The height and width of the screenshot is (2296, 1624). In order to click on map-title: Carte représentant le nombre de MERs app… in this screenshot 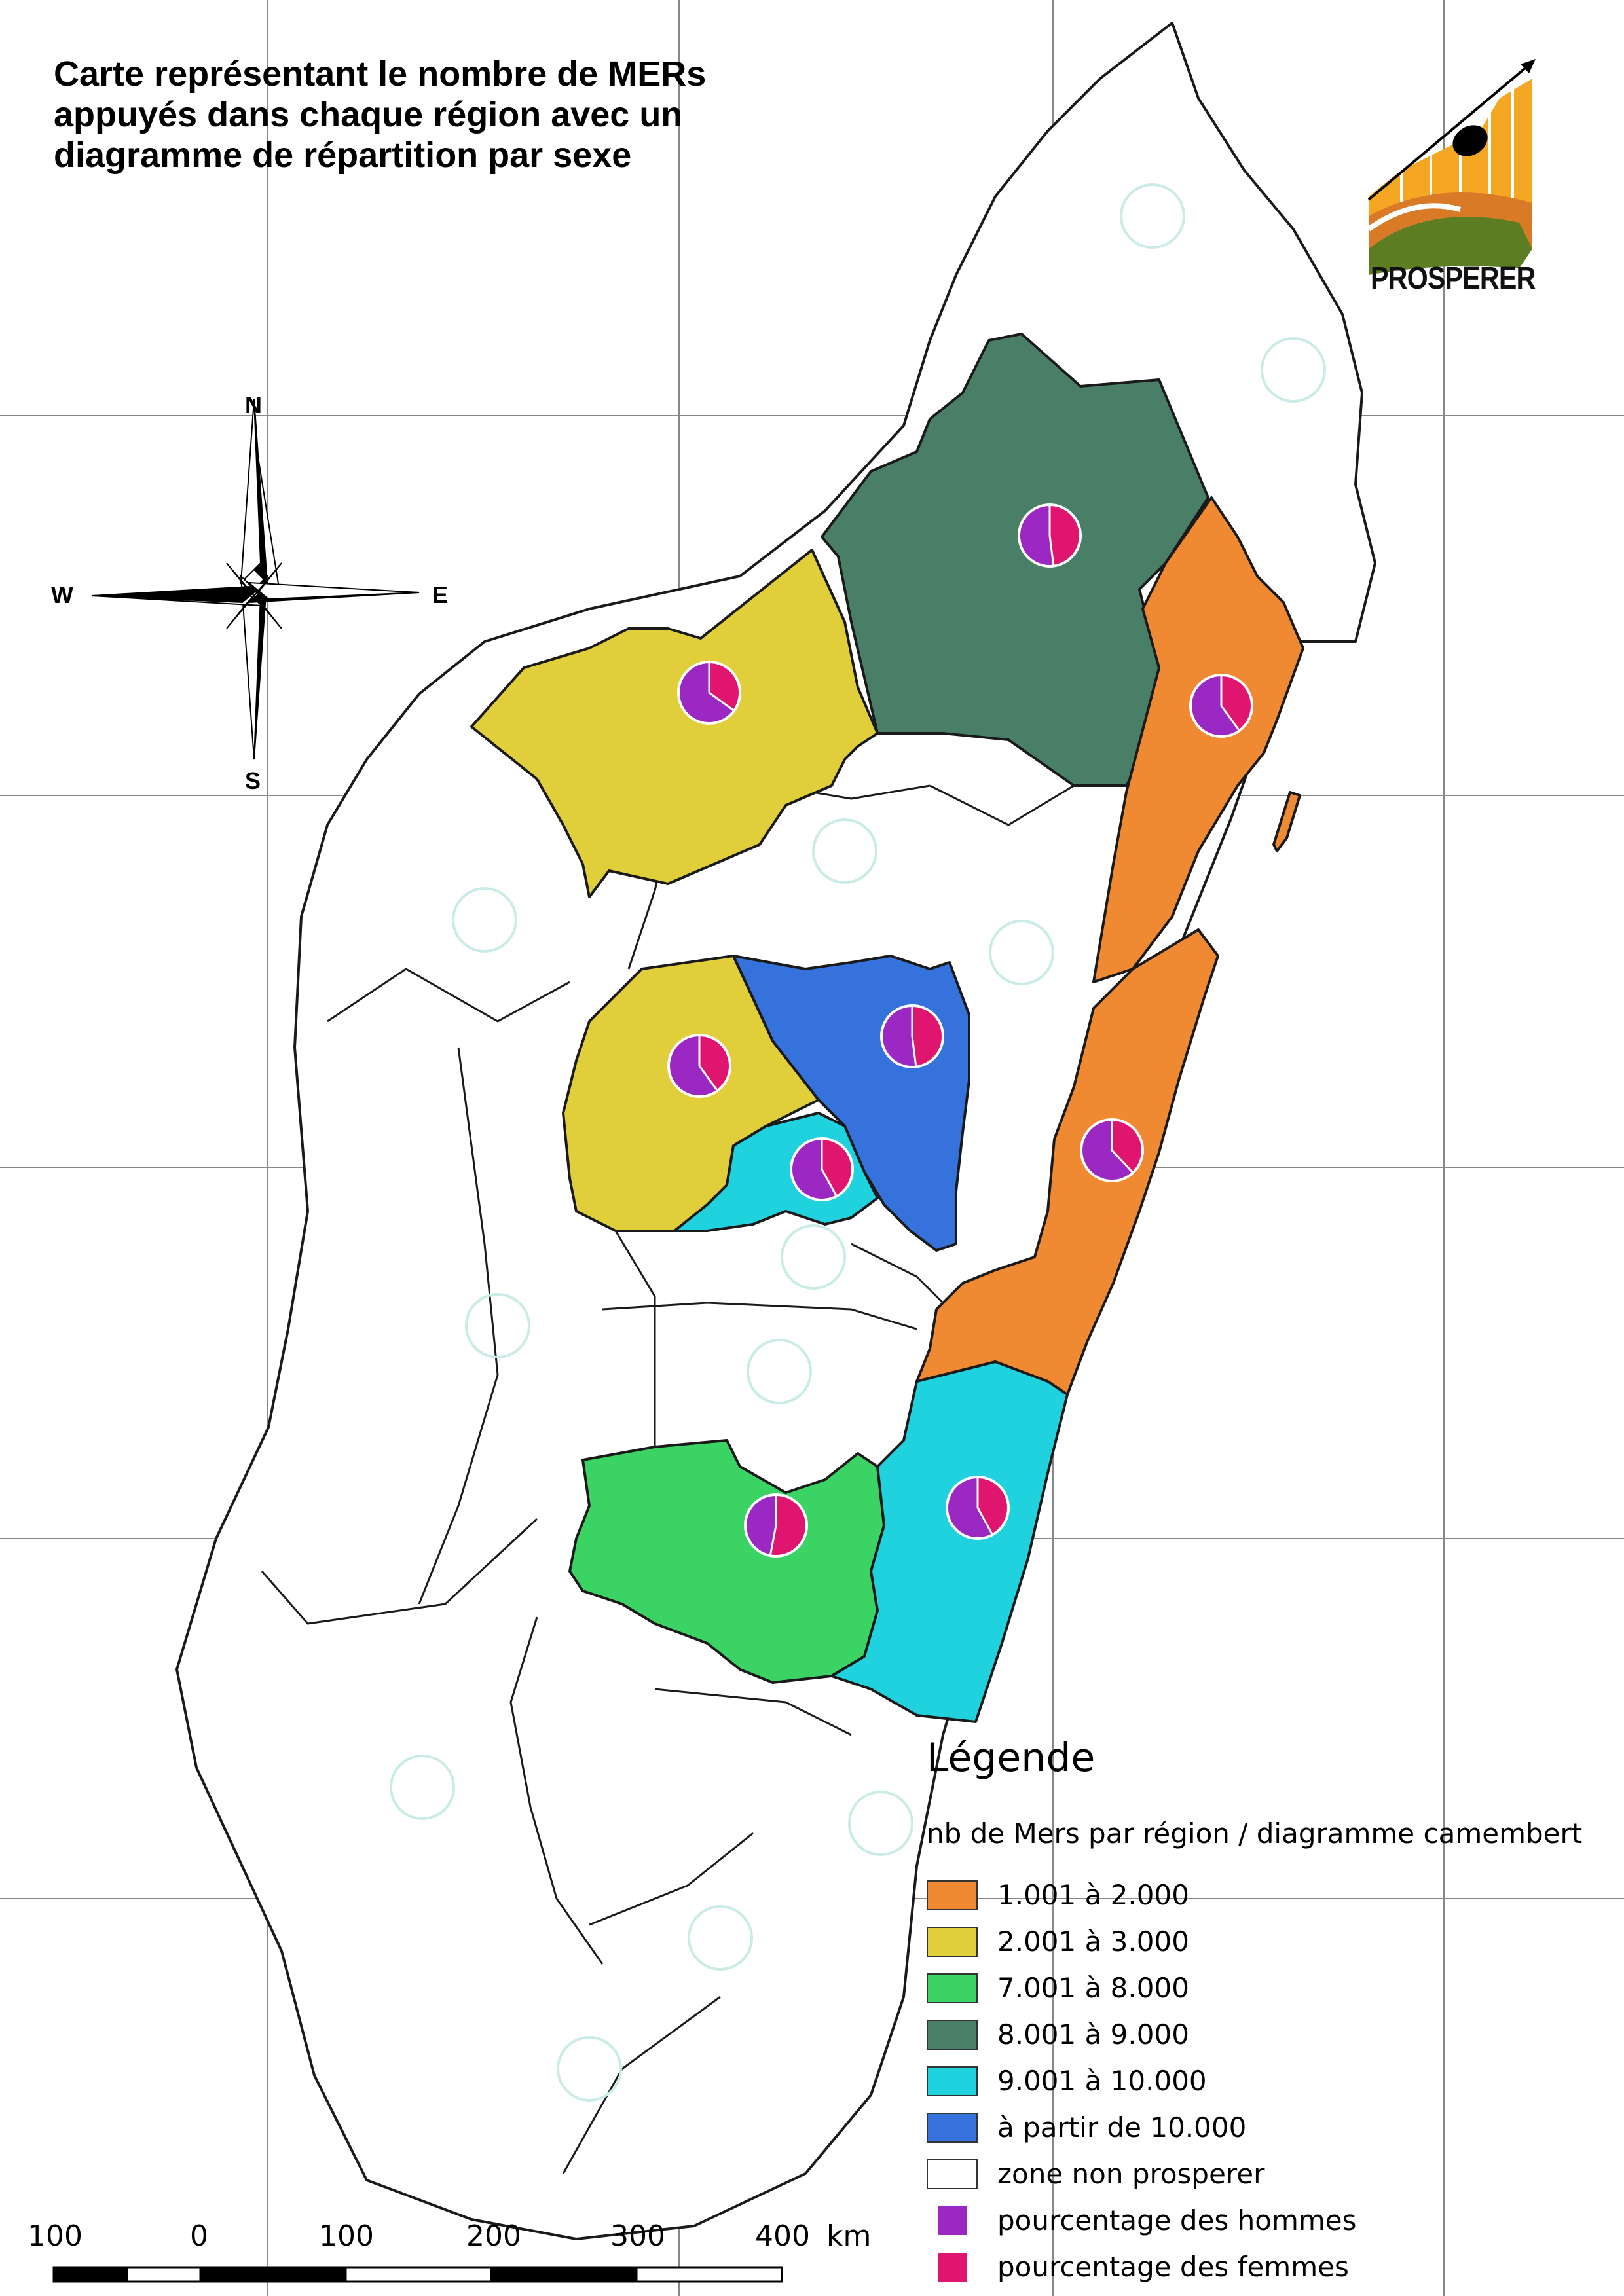, I will do `click(447, 114)`.